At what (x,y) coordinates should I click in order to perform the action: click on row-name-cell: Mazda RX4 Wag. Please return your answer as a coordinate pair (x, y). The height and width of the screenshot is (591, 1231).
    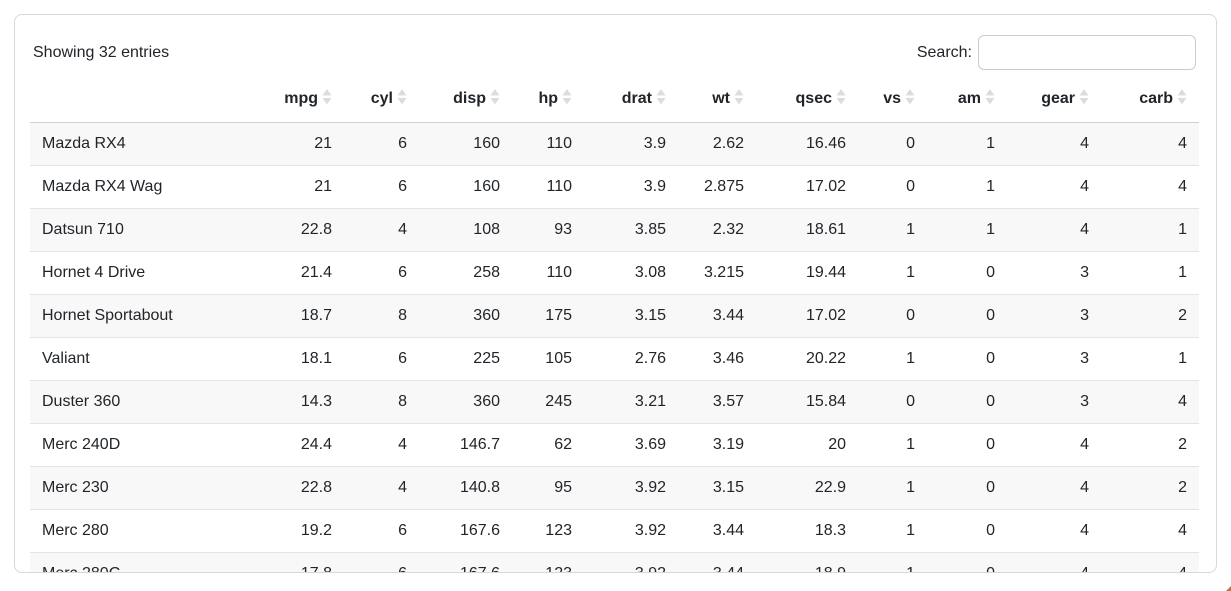
    Looking at the image, I should click on (102, 186).